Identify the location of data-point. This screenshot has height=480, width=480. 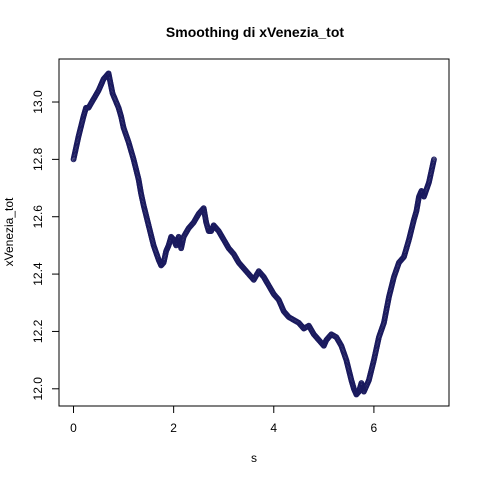
(434, 159).